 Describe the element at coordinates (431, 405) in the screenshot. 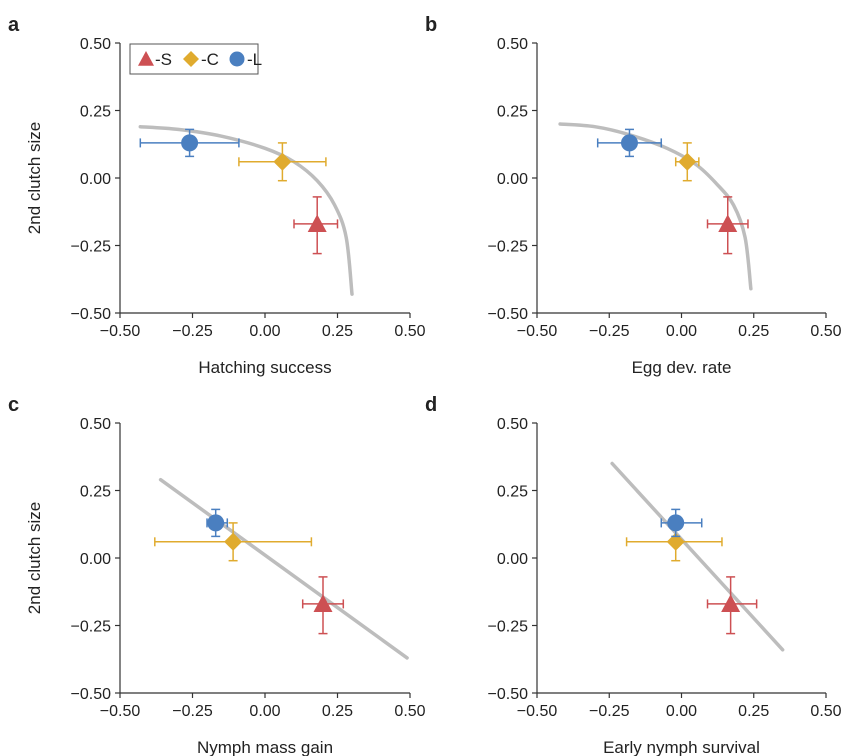

I see `panel-letter: d` at that location.